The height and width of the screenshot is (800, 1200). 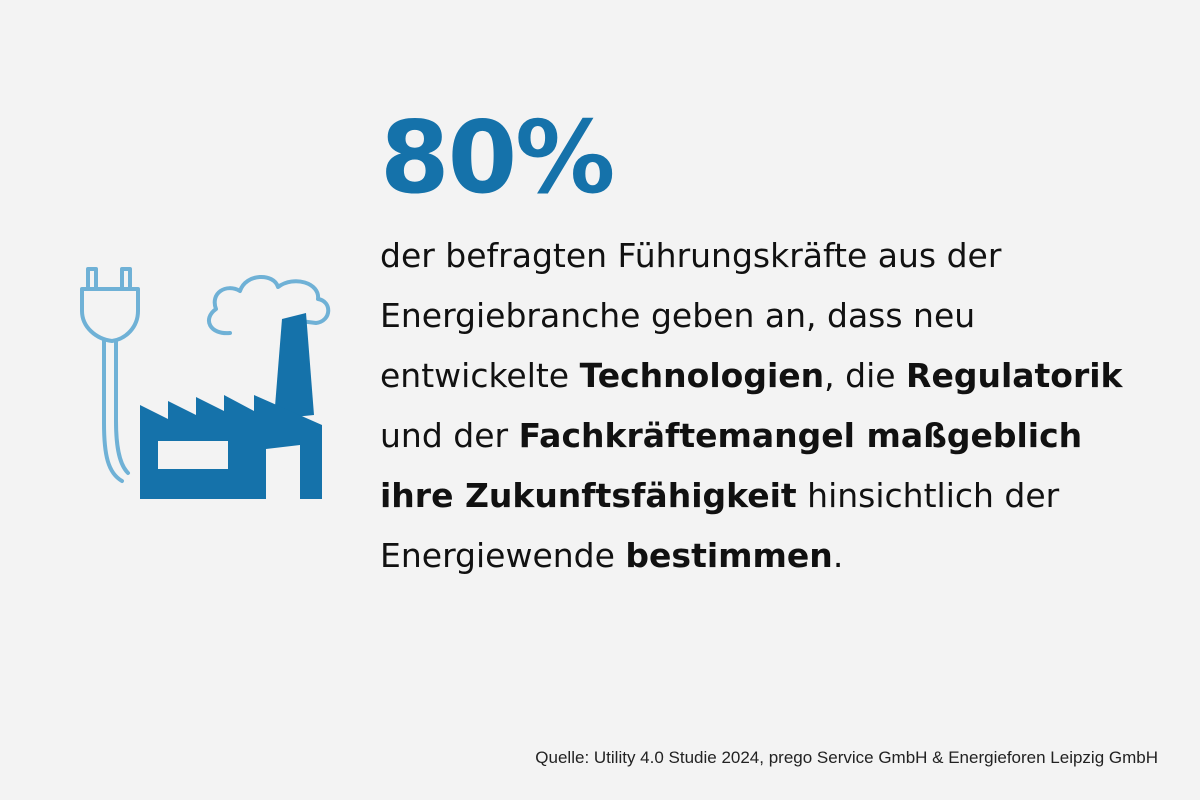 What do you see at coordinates (1014, 375) in the screenshot?
I see `statement-emphasis: Regulatorik` at bounding box center [1014, 375].